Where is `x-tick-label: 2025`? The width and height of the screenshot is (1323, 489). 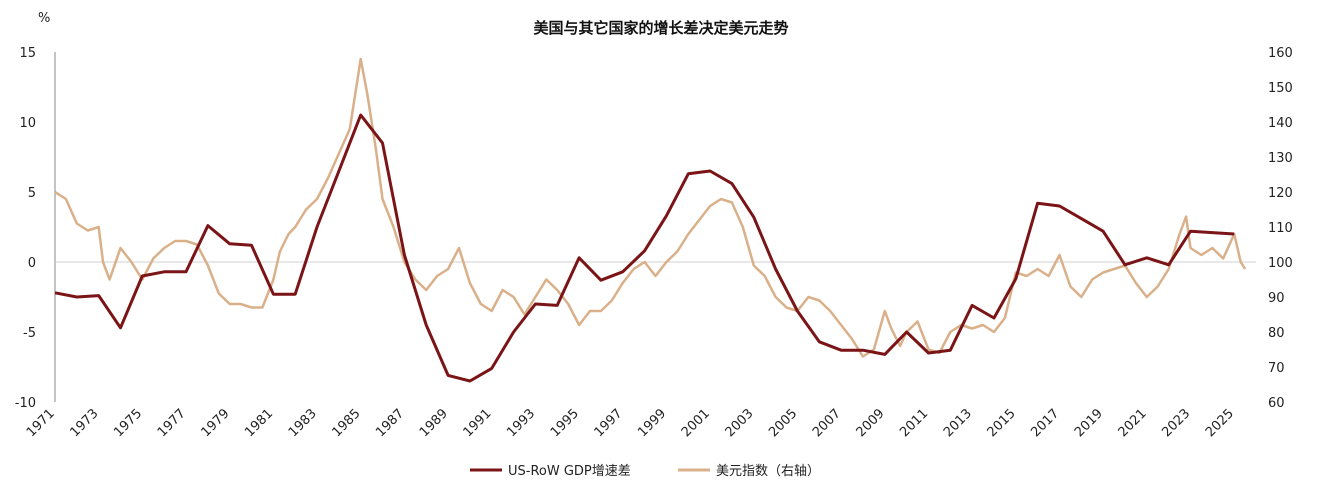
x-tick-label: 2025 is located at coordinates (1220, 423).